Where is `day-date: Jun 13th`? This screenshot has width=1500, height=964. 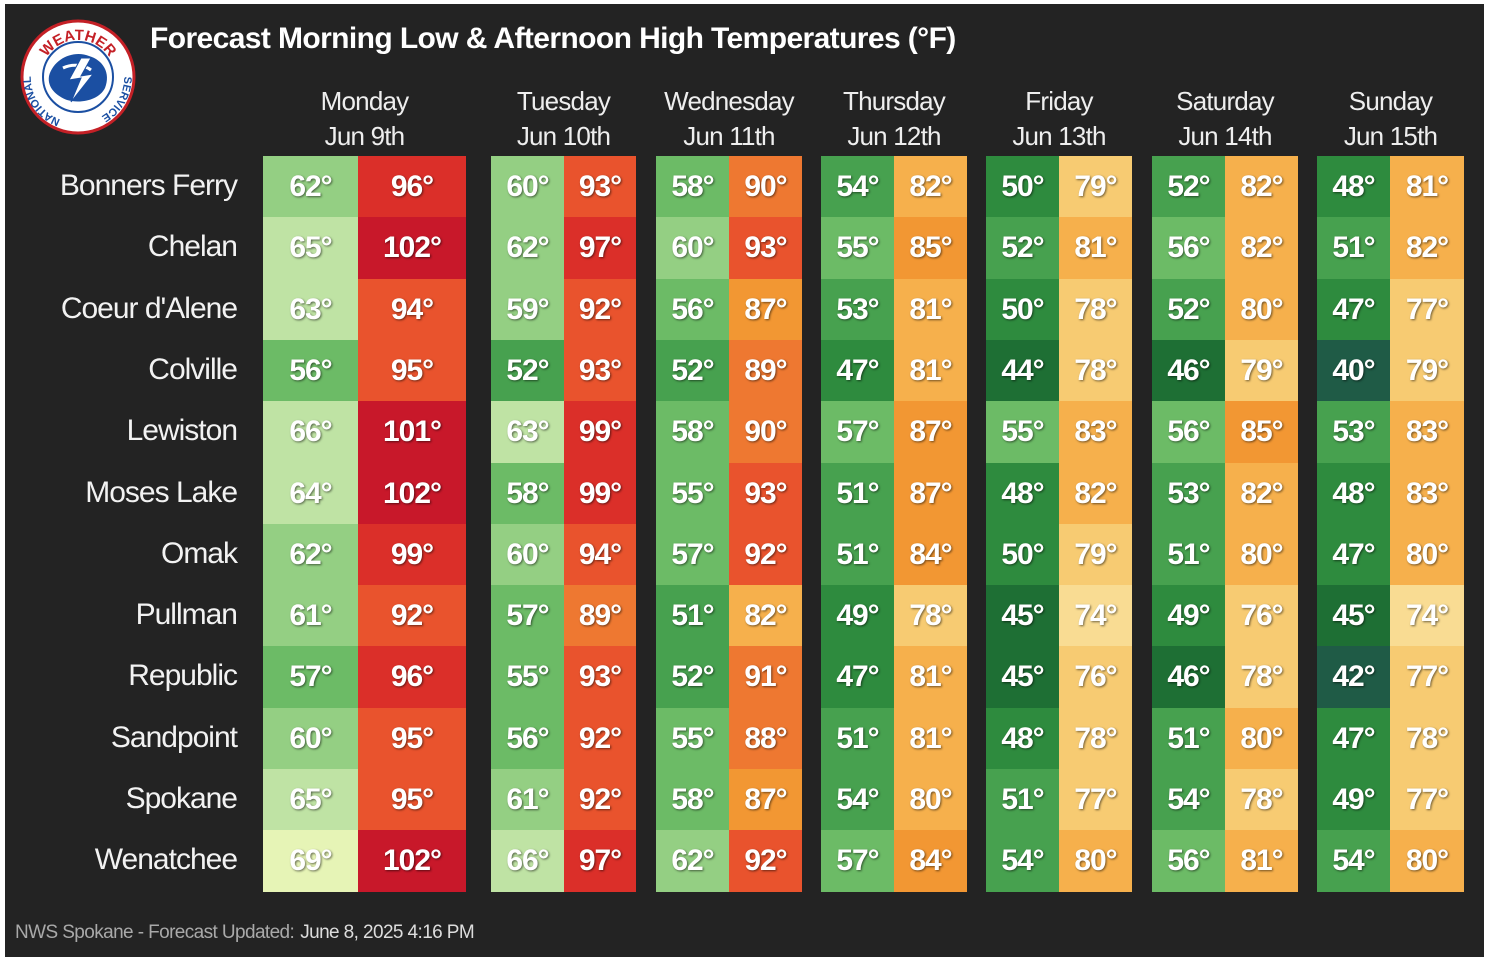
day-date: Jun 13th is located at coordinates (1059, 136).